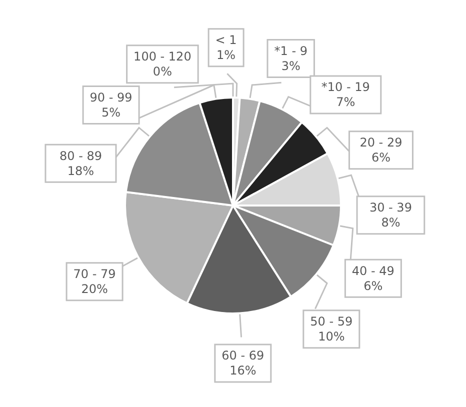 Image resolution: width=466 pixels, height=407 pixels. What do you see at coordinates (80, 155) in the screenshot?
I see `slice-label: 80 - 89` at bounding box center [80, 155].